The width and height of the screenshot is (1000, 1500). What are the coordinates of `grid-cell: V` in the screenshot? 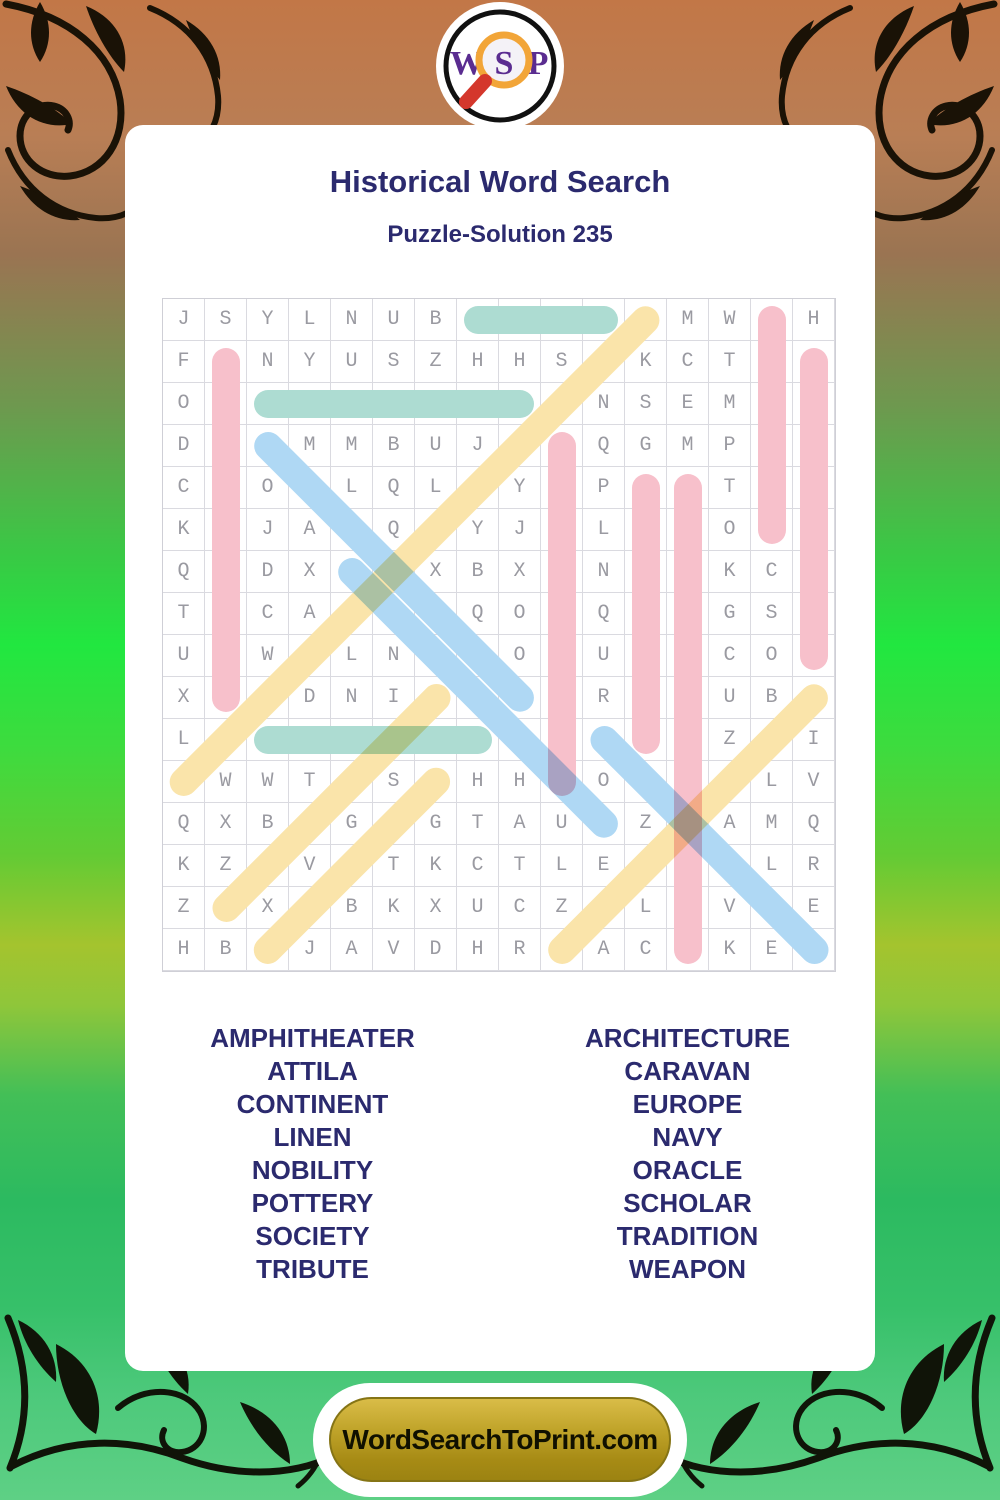 It's located at (730, 782).